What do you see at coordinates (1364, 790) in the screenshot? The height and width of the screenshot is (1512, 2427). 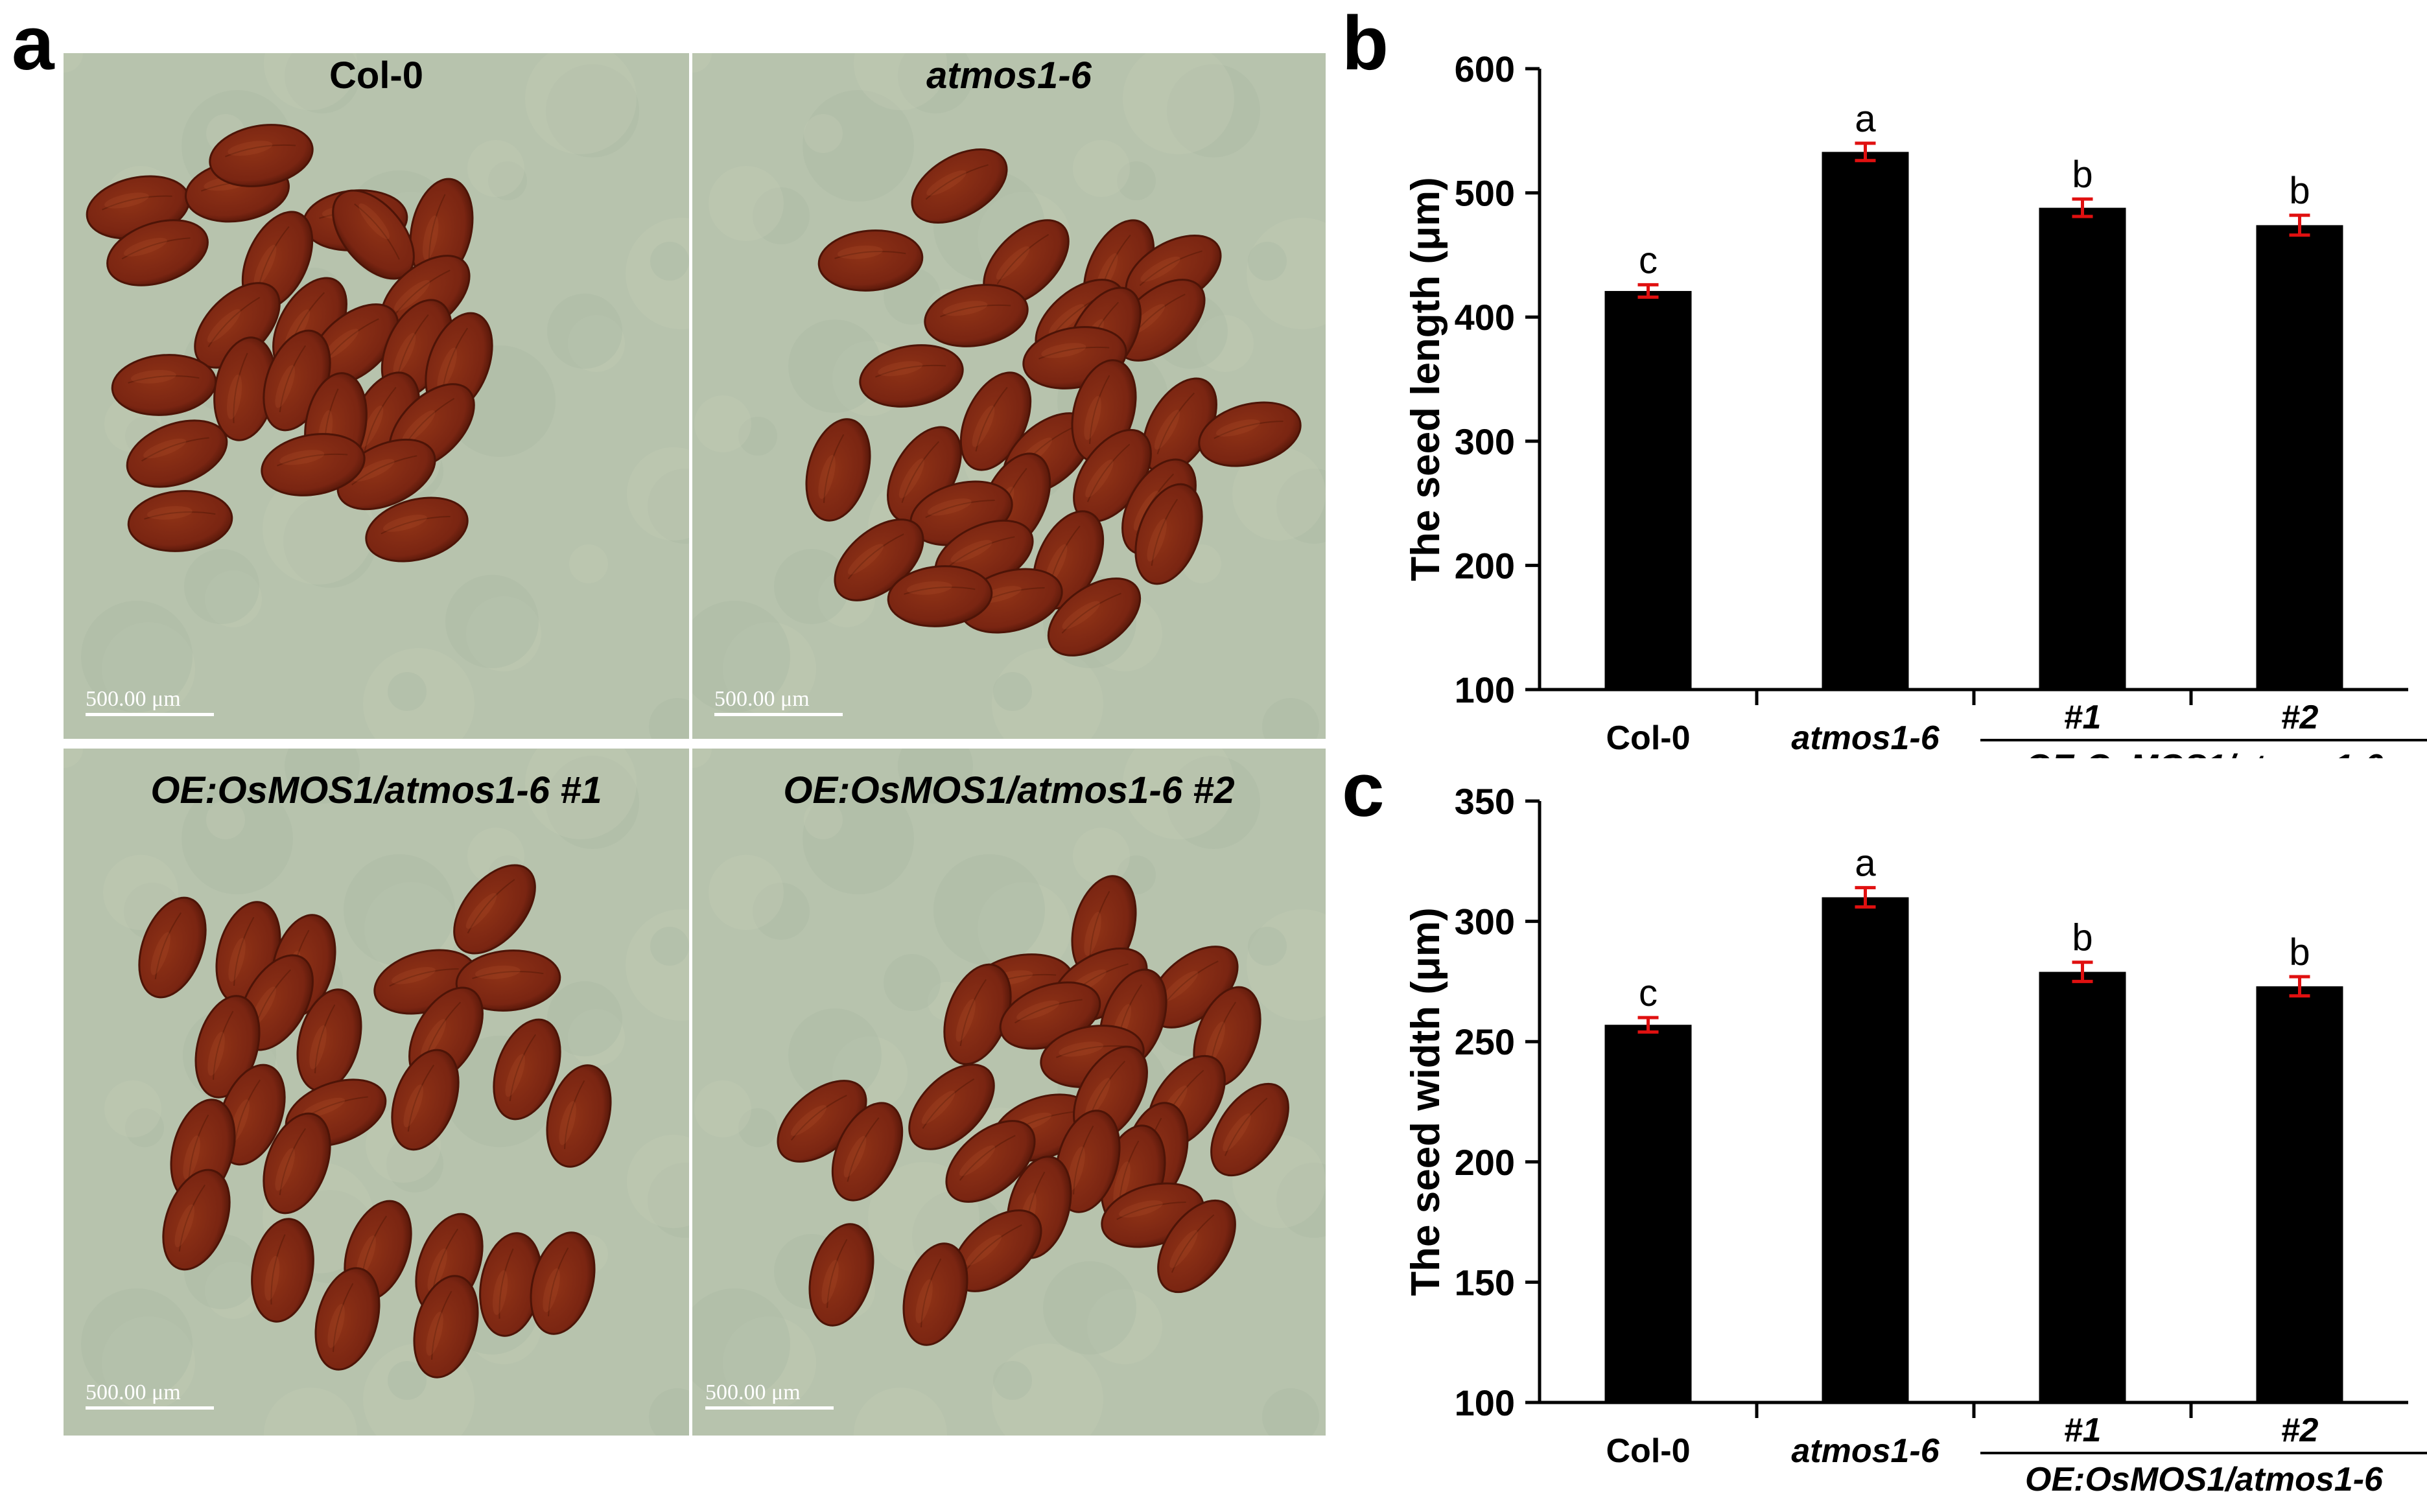 I see `panel-label-c: c` at bounding box center [1364, 790].